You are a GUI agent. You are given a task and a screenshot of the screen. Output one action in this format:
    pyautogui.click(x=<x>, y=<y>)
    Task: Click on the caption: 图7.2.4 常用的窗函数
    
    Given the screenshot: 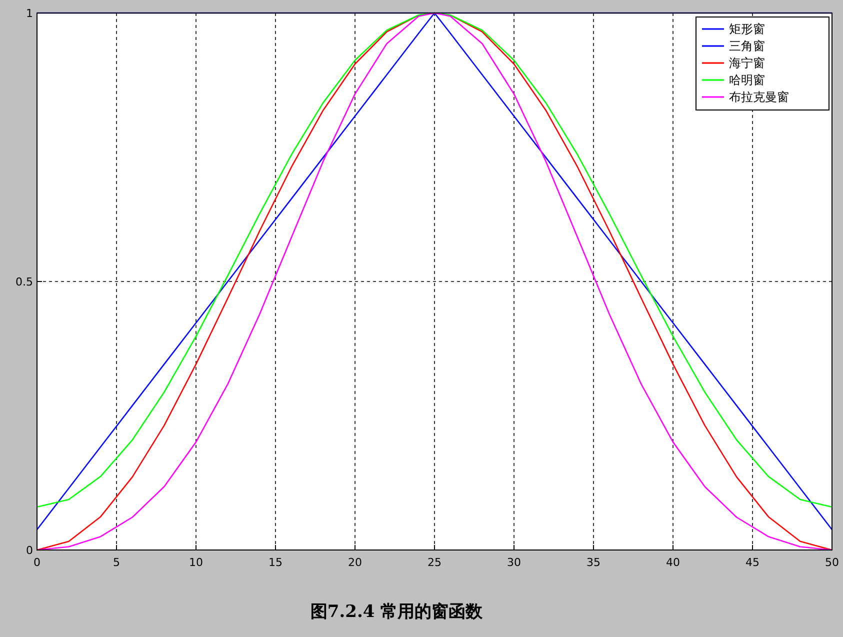 What is the action you would take?
    pyautogui.click(x=397, y=612)
    